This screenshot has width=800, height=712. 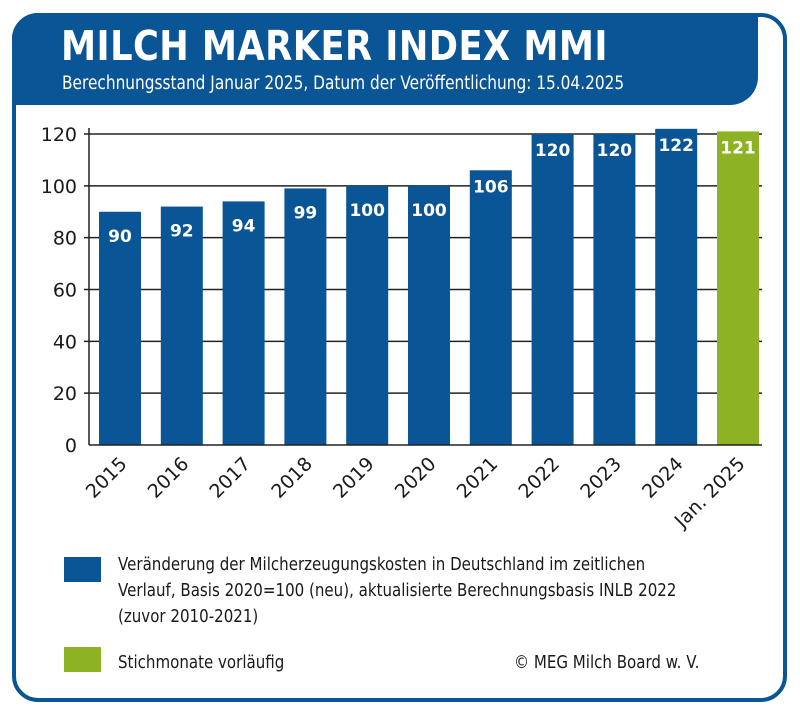 What do you see at coordinates (416, 478) in the screenshot?
I see `x-tick-label: 2020` at bounding box center [416, 478].